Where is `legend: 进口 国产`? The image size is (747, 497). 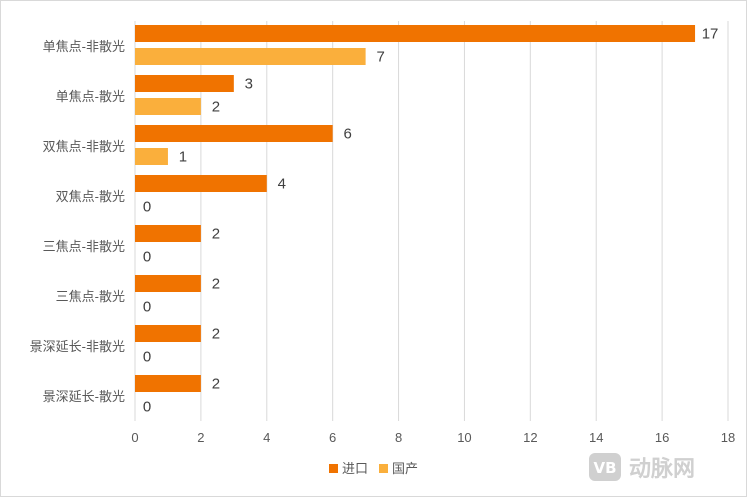
legend: 进口 国产 is located at coordinates (373, 468).